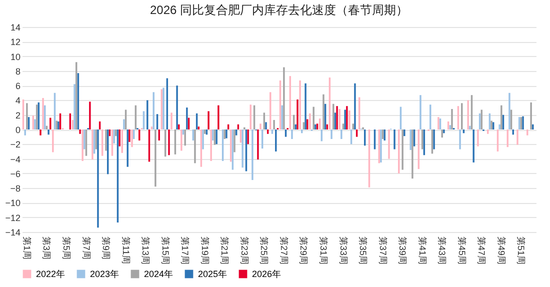 The image size is (550, 287). Describe the element at coordinates (225, 250) in the screenshot. I see `x-tick-label: 第21周` at that location.